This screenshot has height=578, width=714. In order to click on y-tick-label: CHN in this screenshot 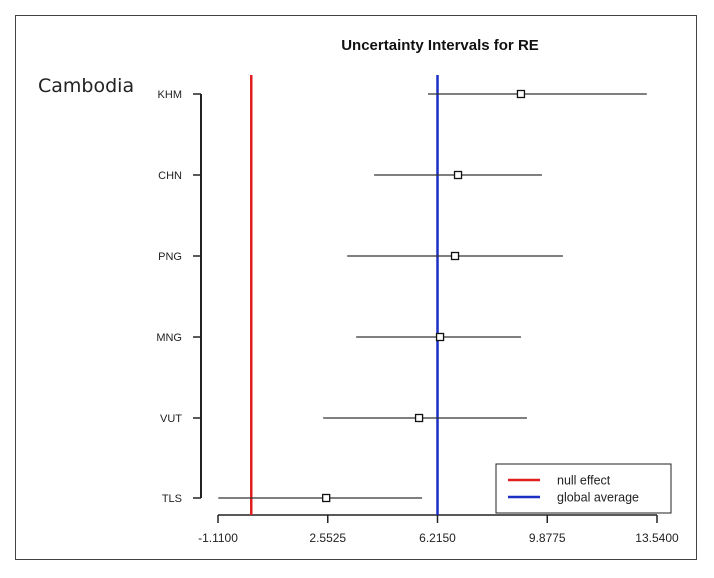, I will do `click(170, 176)`.